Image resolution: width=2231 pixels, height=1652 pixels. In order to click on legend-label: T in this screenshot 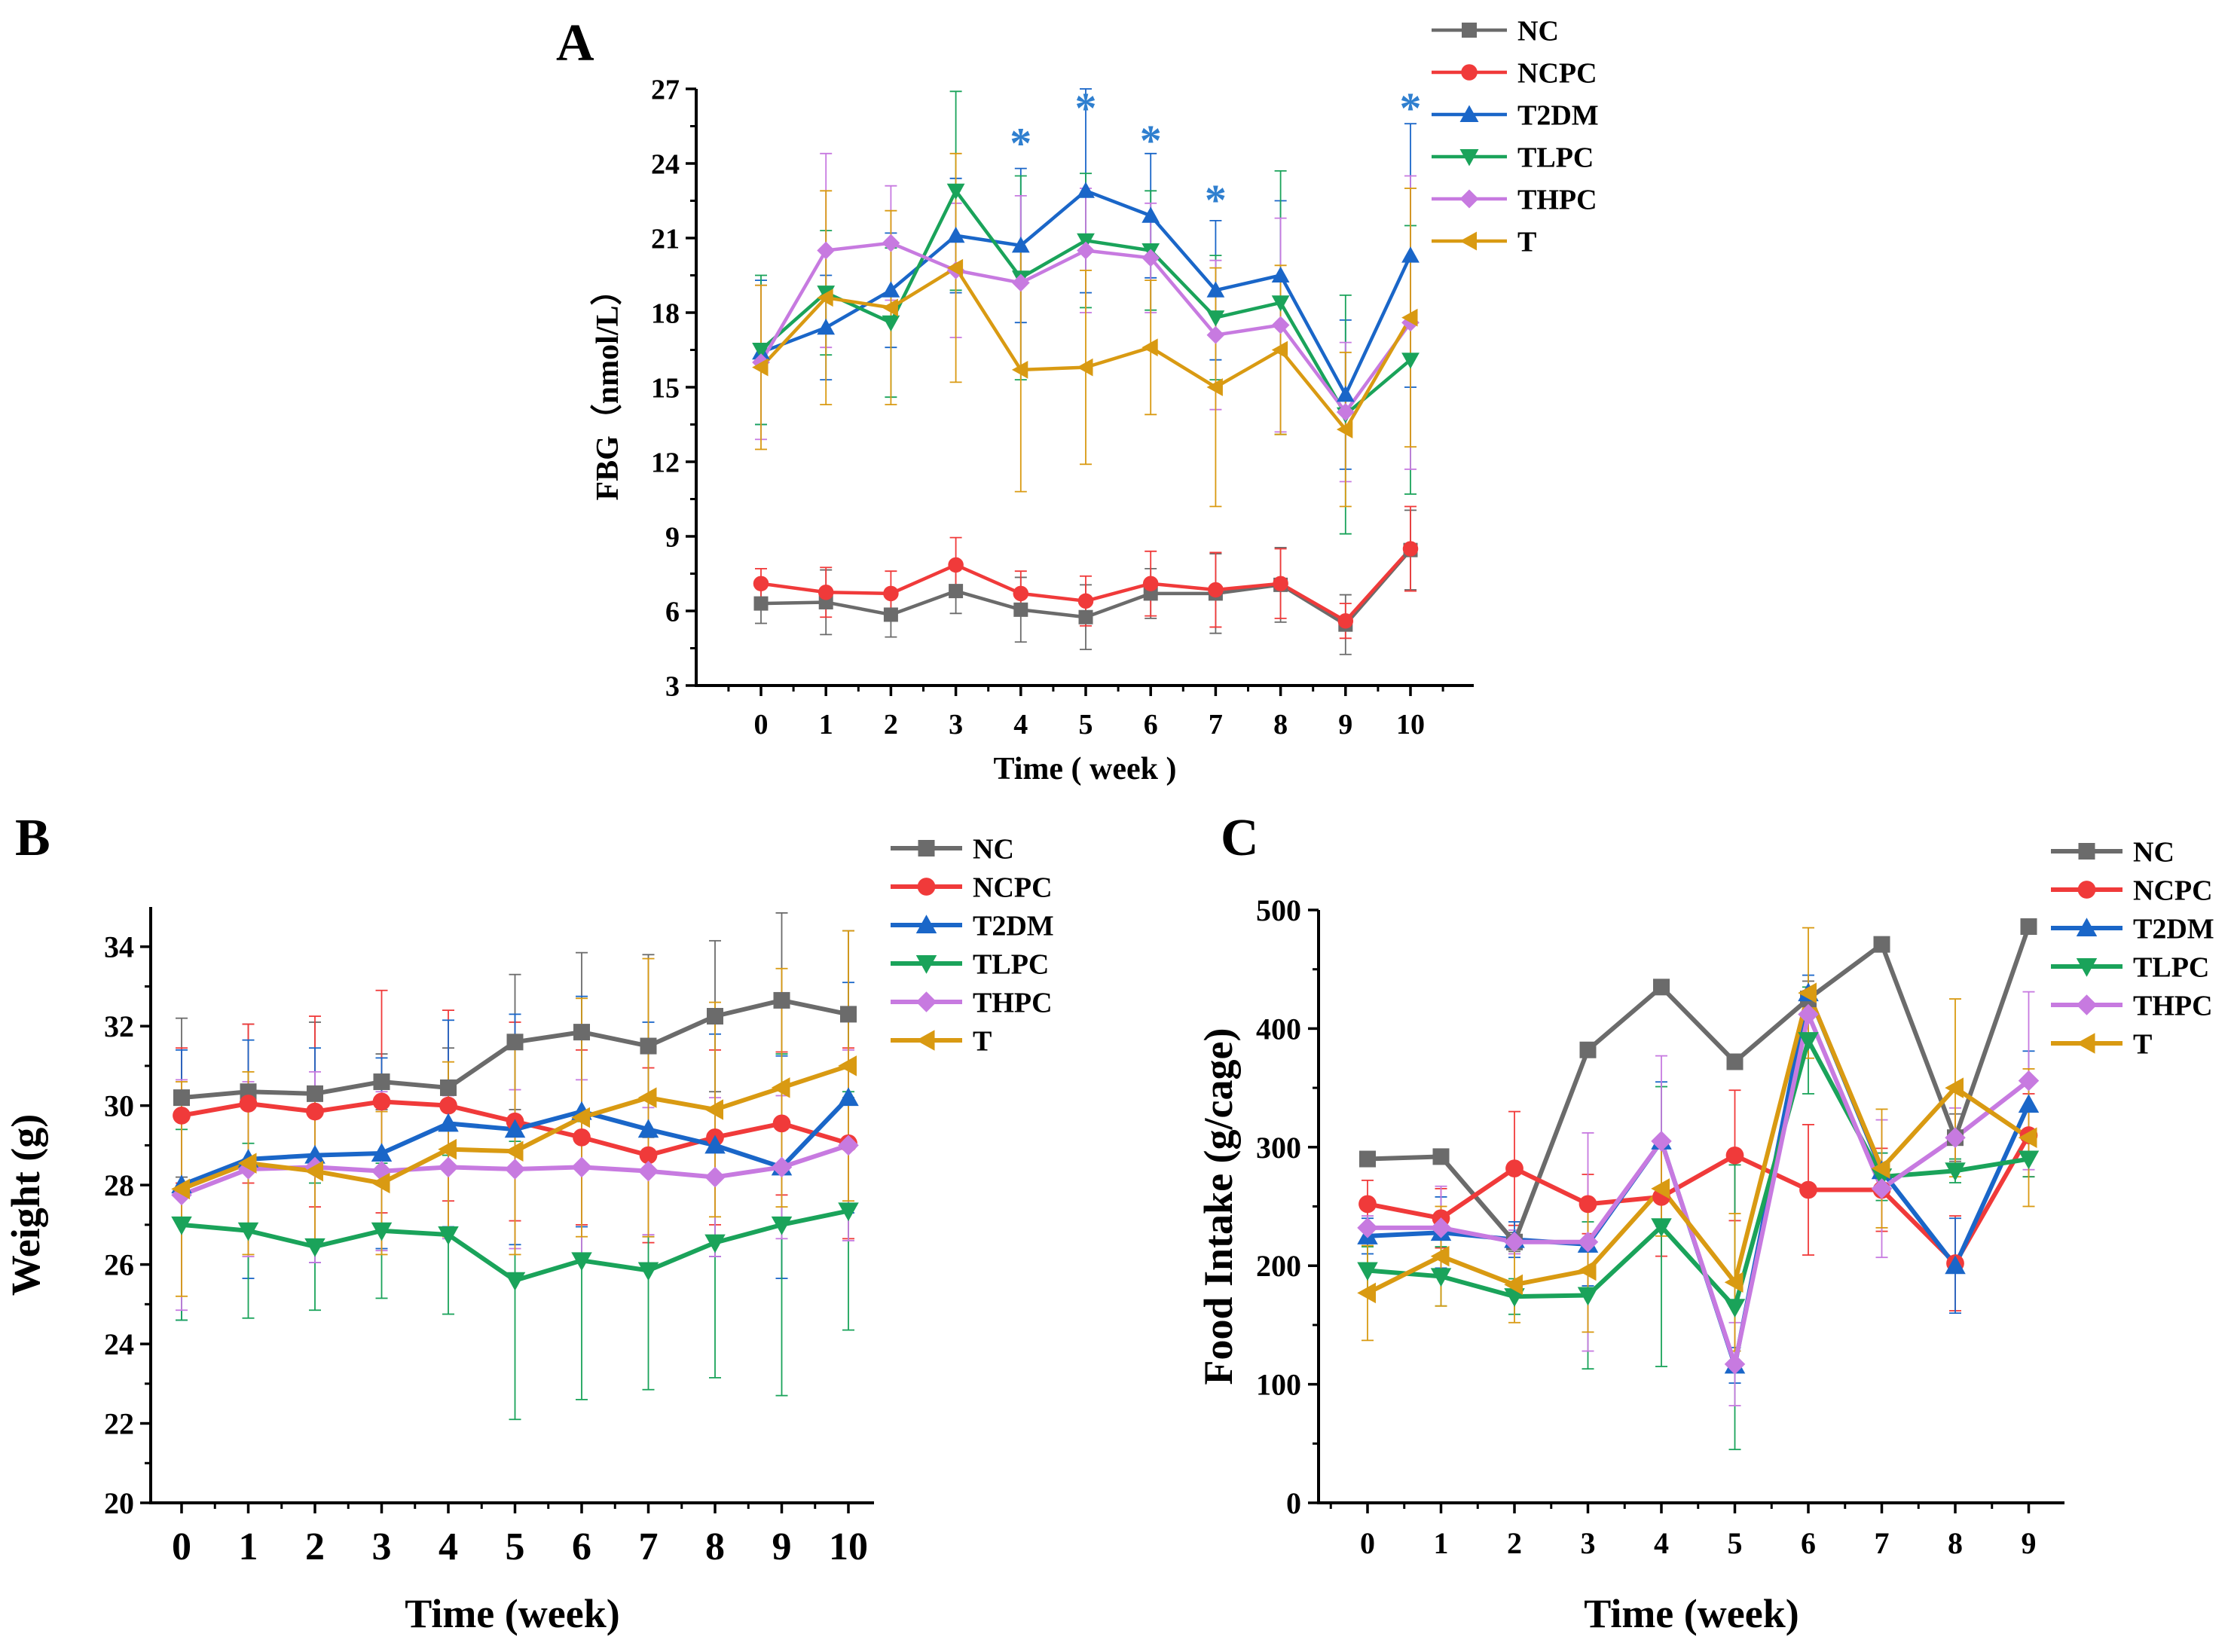, I will do `click(2142, 1044)`.